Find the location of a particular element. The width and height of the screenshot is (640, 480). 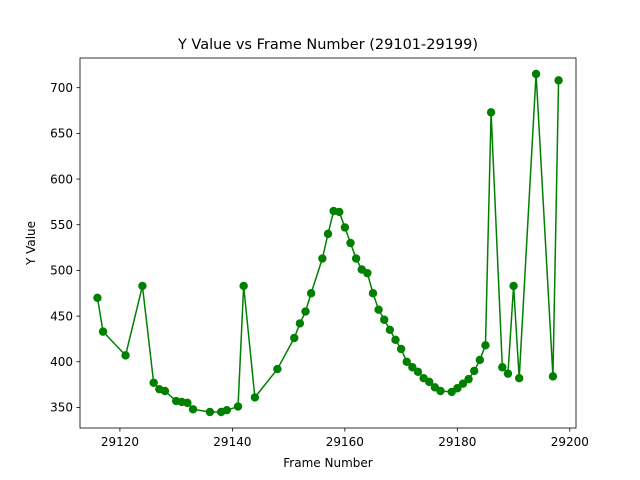

x-tick-label: 29140 is located at coordinates (232, 442).